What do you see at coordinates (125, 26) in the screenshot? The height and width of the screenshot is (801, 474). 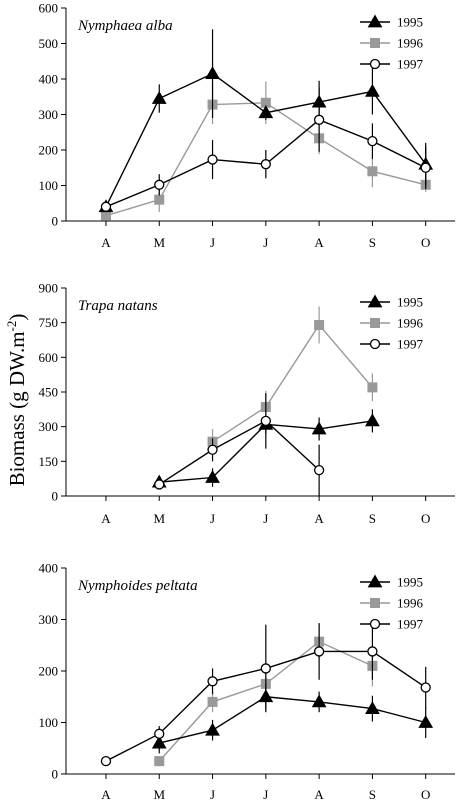 I see `panel-title: Nymphaea alba` at bounding box center [125, 26].